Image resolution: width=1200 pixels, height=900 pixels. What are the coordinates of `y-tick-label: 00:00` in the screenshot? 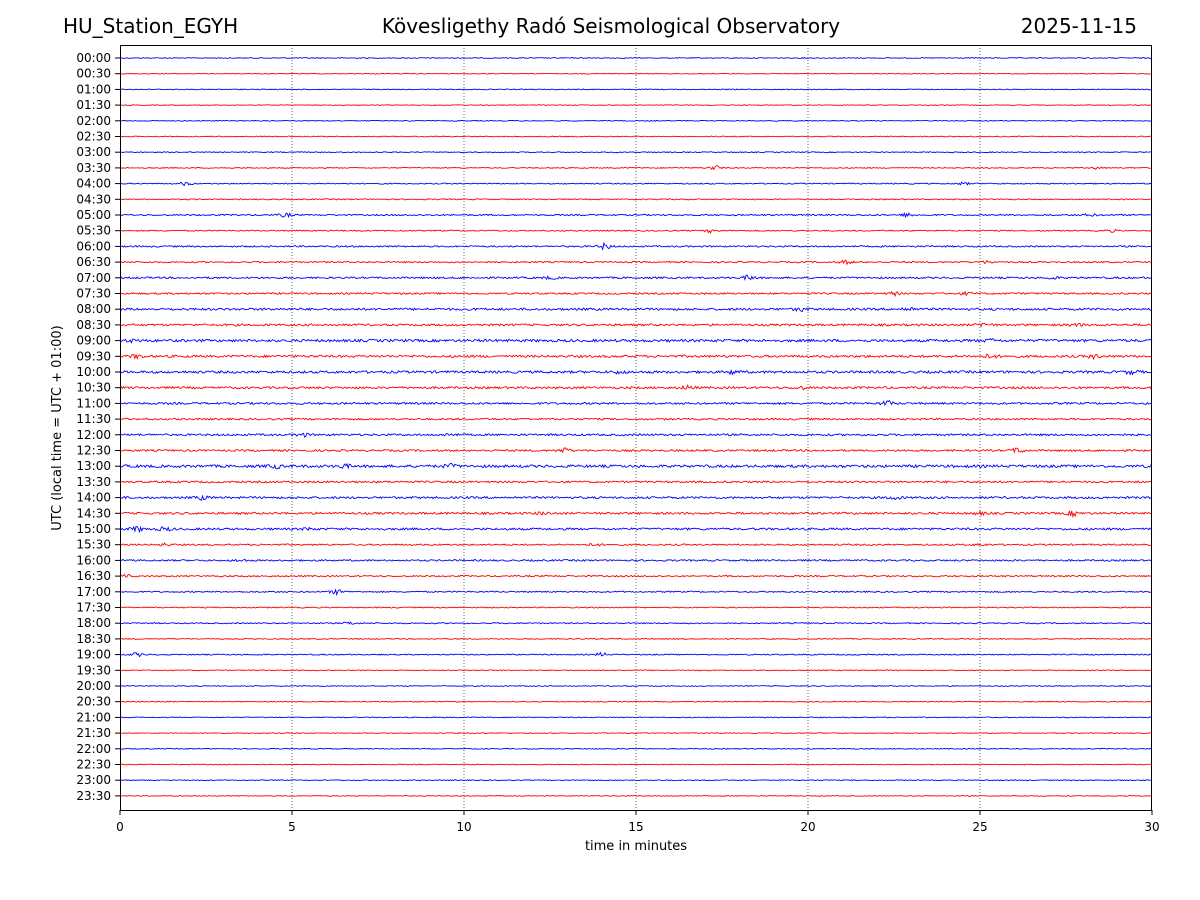 It's located at (93, 58).